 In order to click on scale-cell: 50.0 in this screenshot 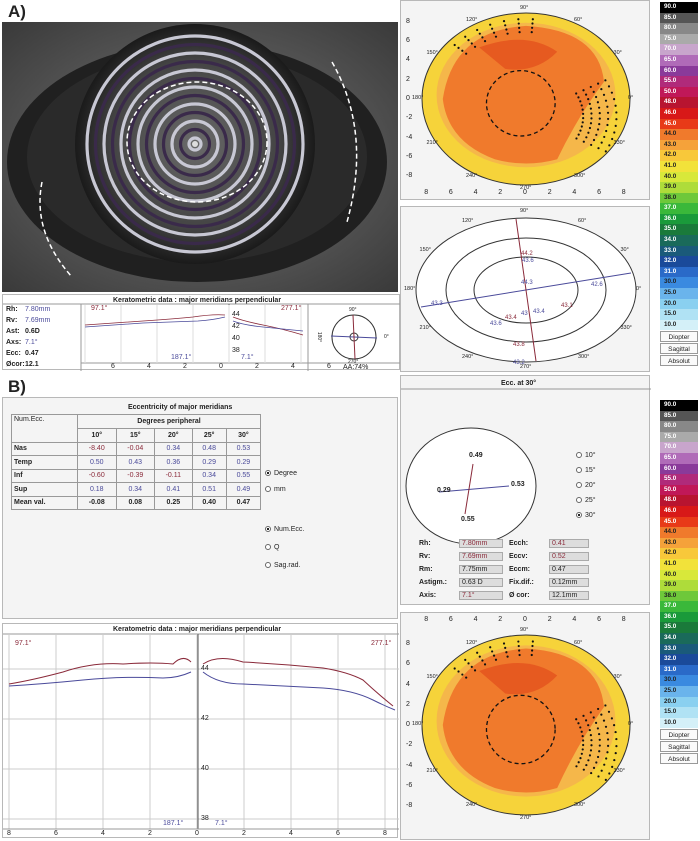, I will do `click(679, 92)`.